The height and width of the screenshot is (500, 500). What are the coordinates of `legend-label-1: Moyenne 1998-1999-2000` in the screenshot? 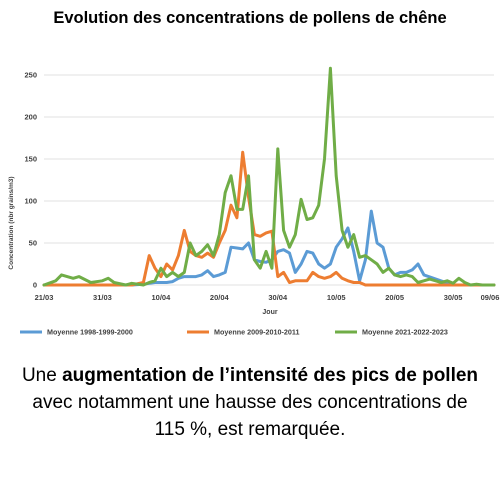 It's located at (90, 332).